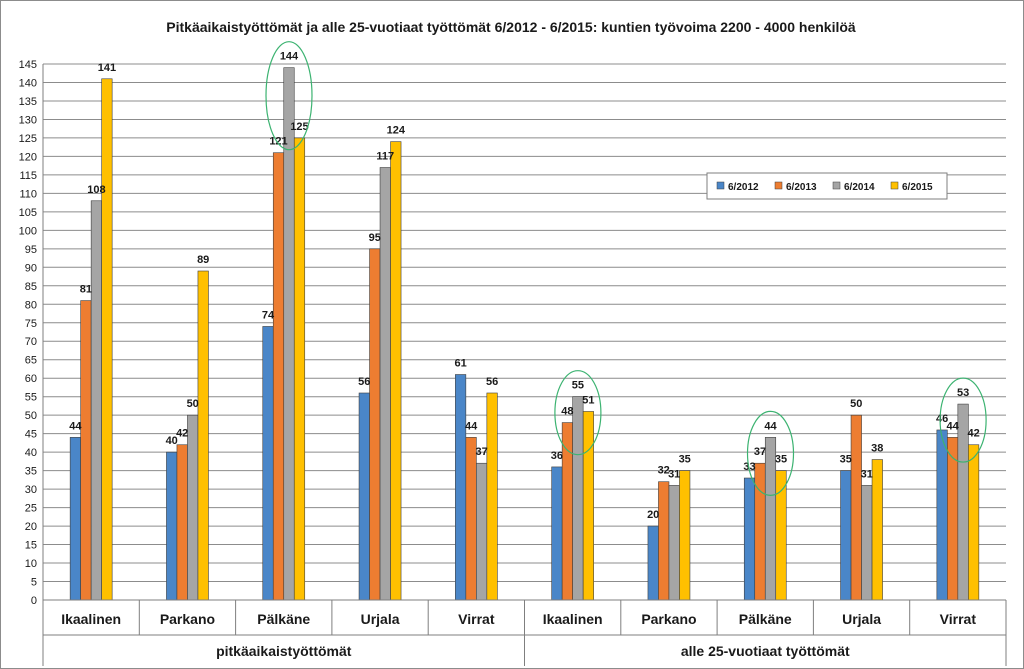 This screenshot has height=669, width=1024. What do you see at coordinates (664, 471) in the screenshot?
I see `data-label: 32` at bounding box center [664, 471].